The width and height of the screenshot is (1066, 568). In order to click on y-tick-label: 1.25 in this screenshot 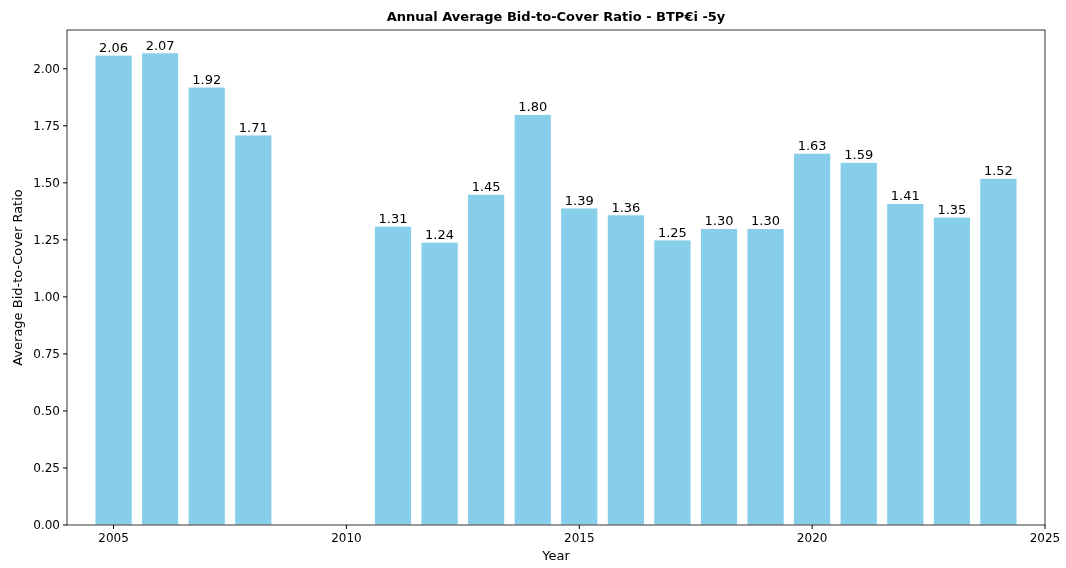, I will do `click(46, 239)`.